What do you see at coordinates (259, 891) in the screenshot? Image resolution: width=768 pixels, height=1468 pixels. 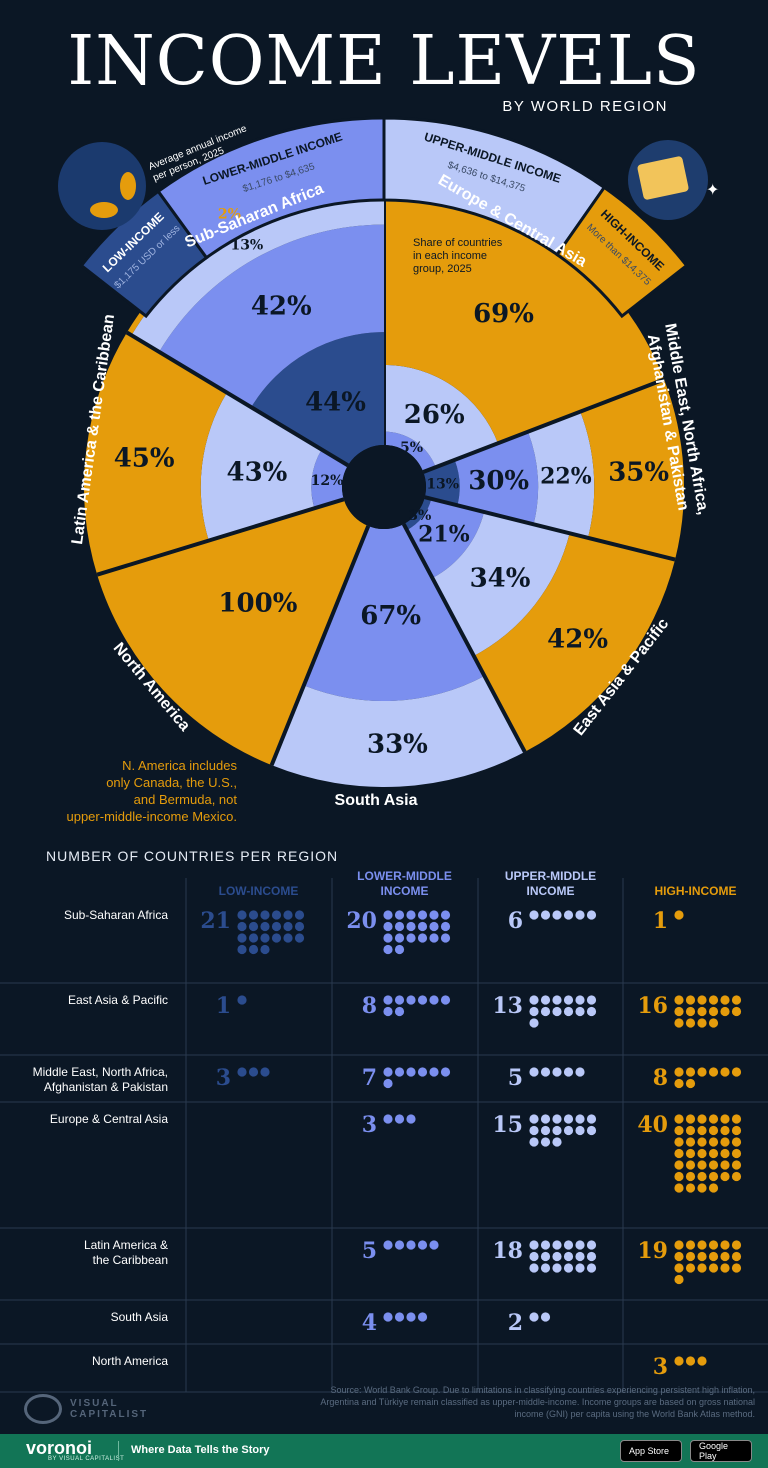 I see `column-header-line: LOW-INCOME` at bounding box center [259, 891].